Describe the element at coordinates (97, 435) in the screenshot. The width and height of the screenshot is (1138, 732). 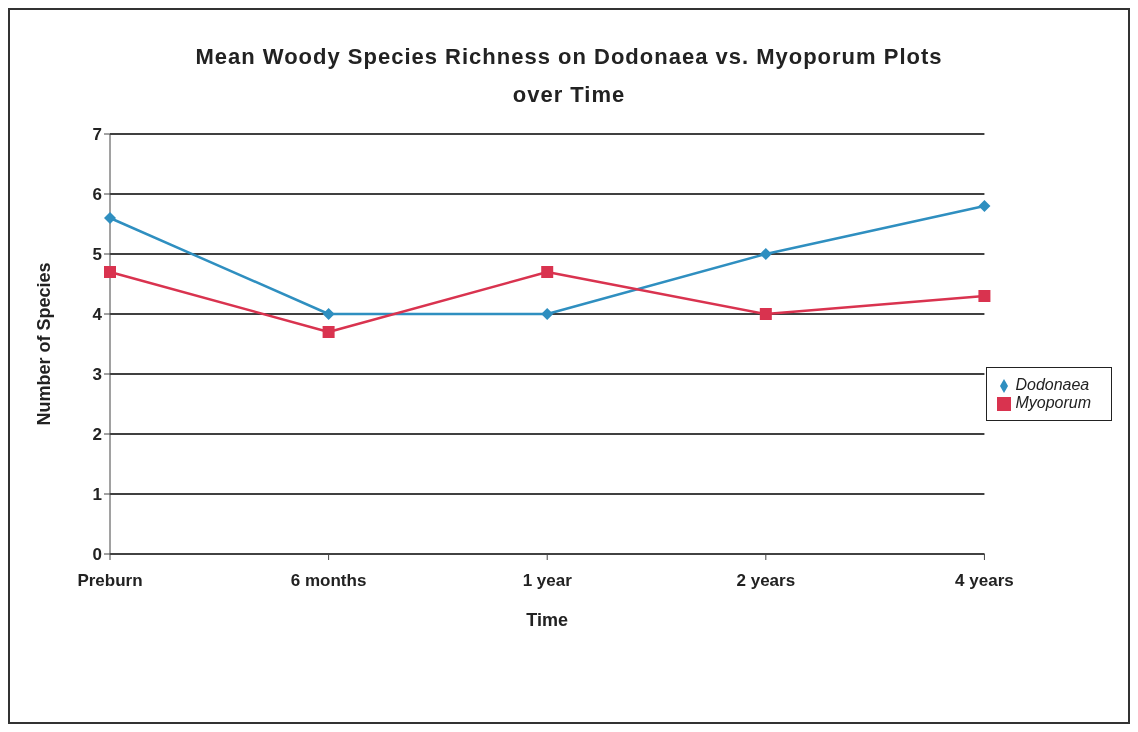
I see `y-tick-label: 2` at that location.